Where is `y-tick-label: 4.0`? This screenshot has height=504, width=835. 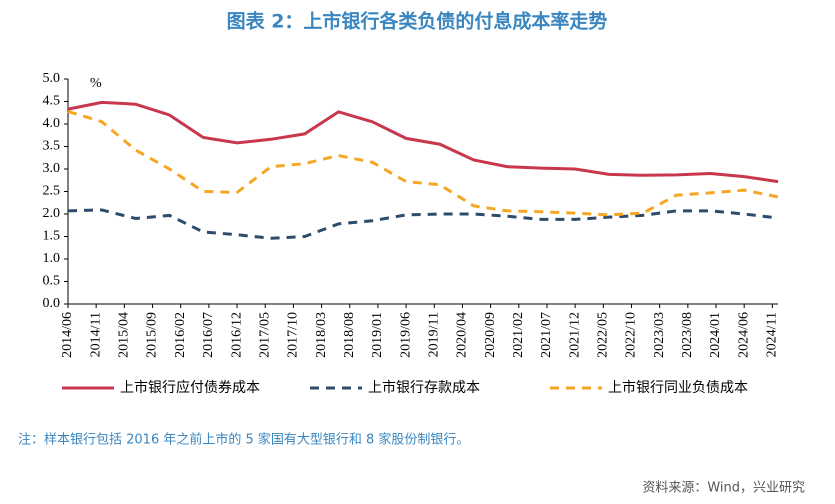 y-tick-label: 4.0 is located at coordinates (52, 123).